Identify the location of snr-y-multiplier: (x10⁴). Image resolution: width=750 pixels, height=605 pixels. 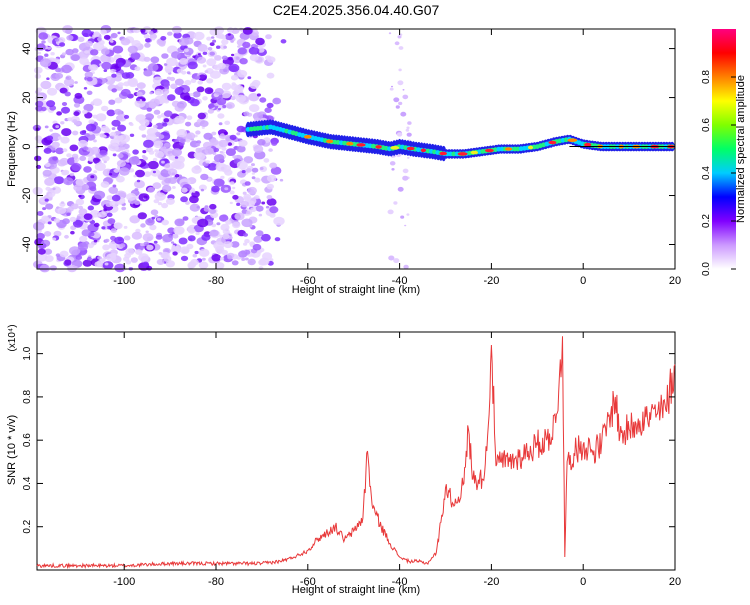
(12, 337).